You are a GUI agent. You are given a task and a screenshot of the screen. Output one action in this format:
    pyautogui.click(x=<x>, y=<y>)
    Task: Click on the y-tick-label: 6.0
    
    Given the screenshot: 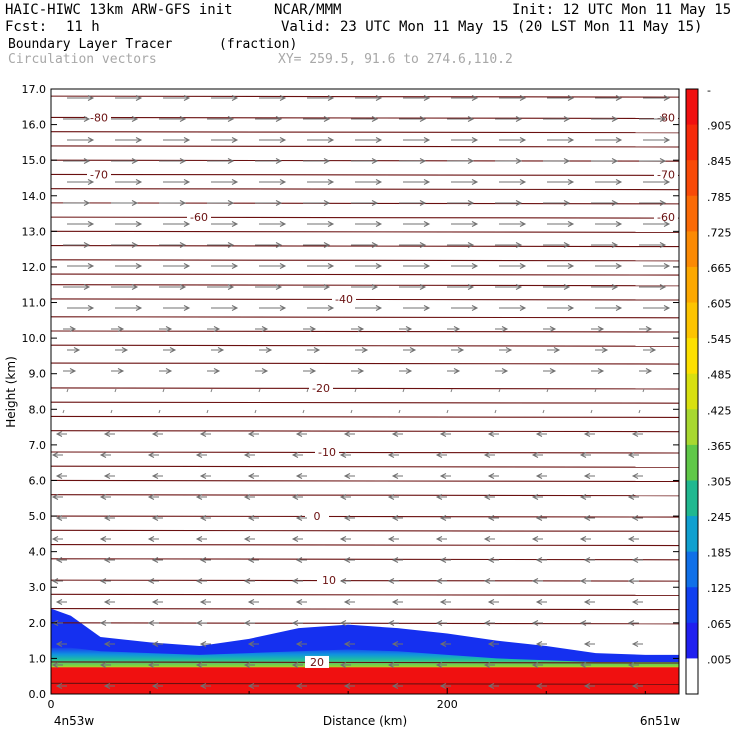 What is the action you would take?
    pyautogui.click(x=38, y=480)
    